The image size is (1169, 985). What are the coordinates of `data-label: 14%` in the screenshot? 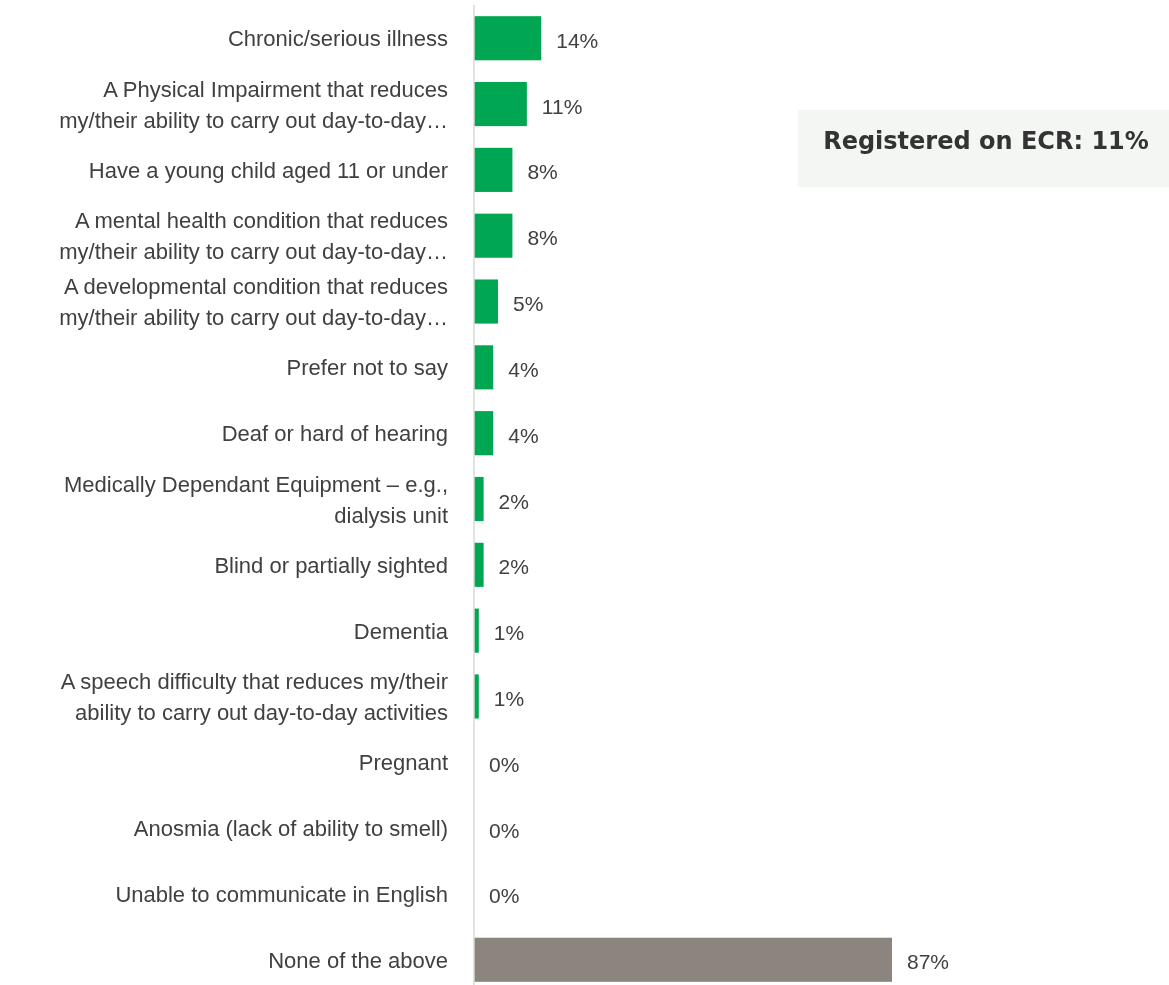 It's located at (577, 40).